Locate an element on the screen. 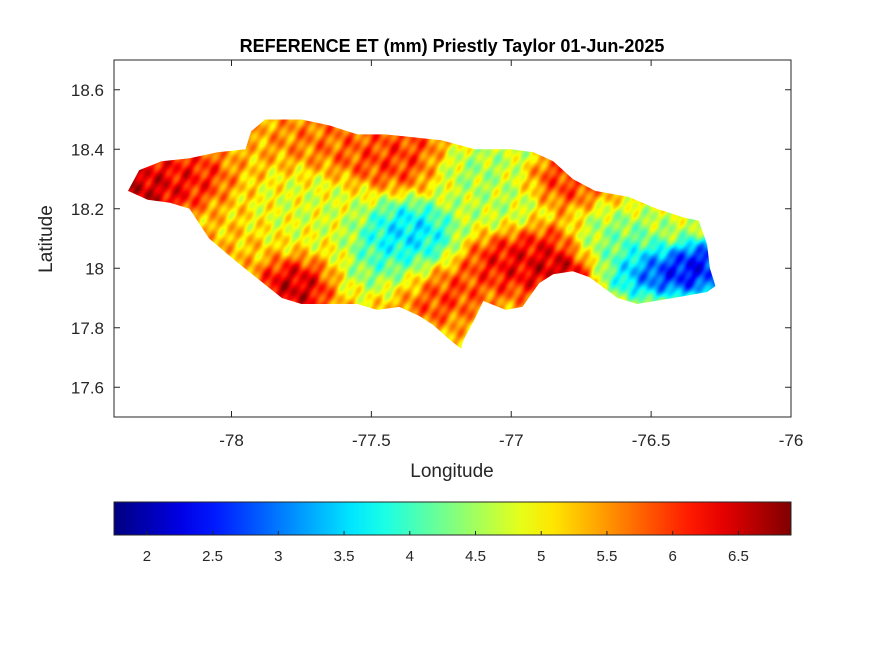 This screenshot has height=656, width=875. colorbar-tick-label: 6.5 is located at coordinates (738, 556).